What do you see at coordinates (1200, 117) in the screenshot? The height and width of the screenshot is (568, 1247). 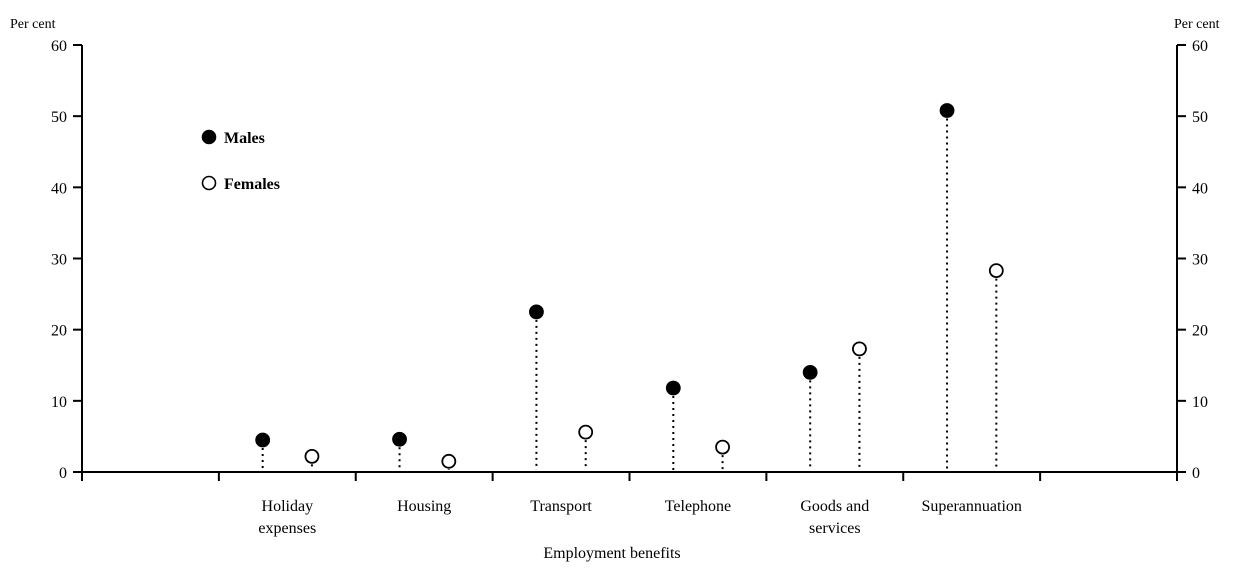 I see `right-y-tick-label: 50` at bounding box center [1200, 117].